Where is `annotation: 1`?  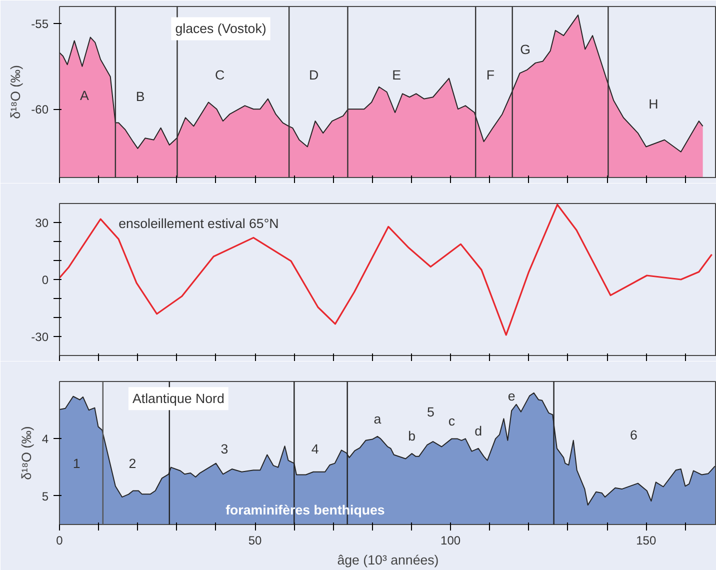 annotation: 1 is located at coordinates (76, 464).